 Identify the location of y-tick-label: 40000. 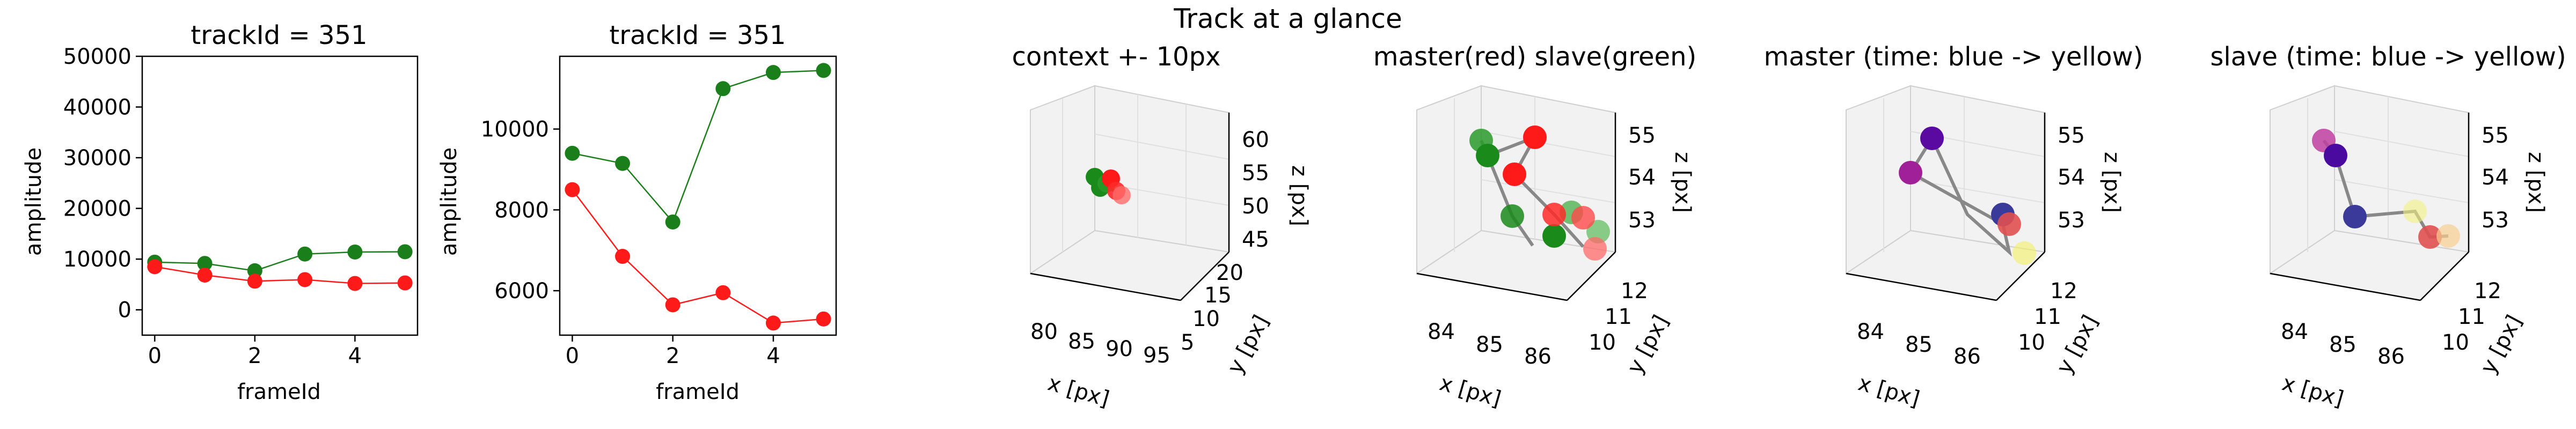
(97, 107).